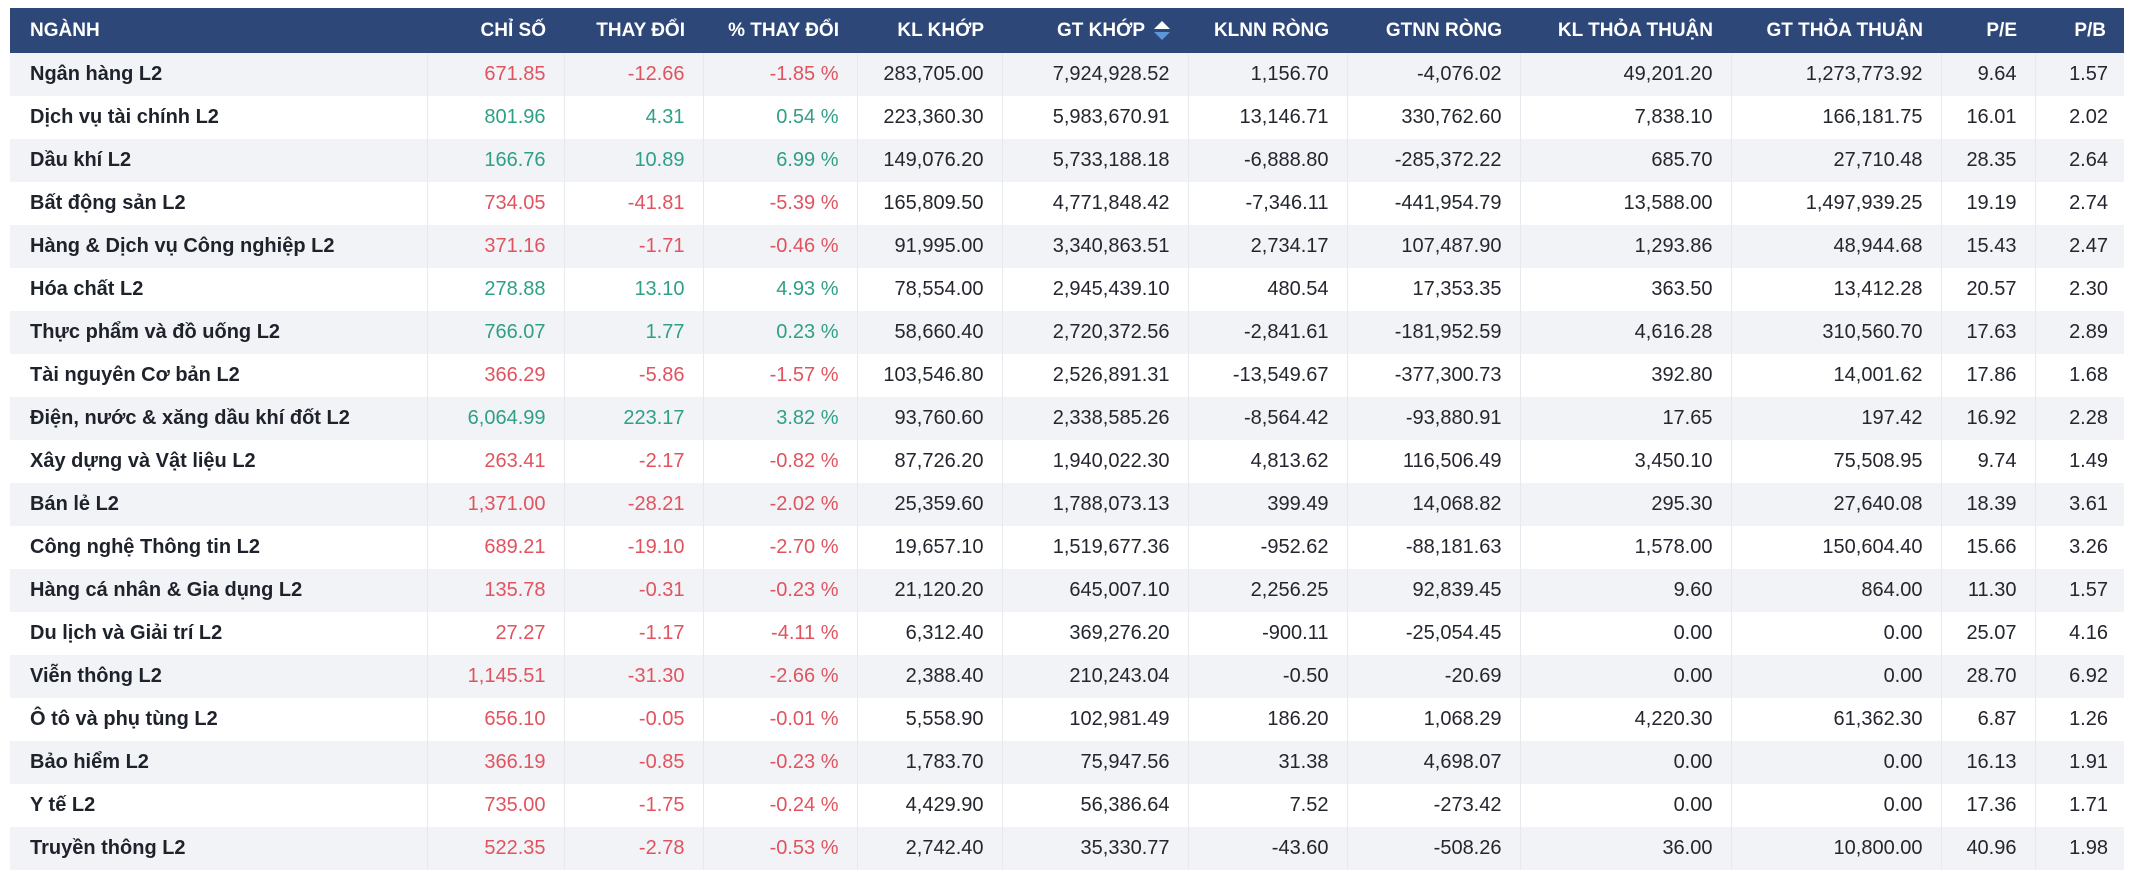  Describe the element at coordinates (1433, 547) in the screenshot. I see `cell-gtnn-rong: -88,181.63` at that location.